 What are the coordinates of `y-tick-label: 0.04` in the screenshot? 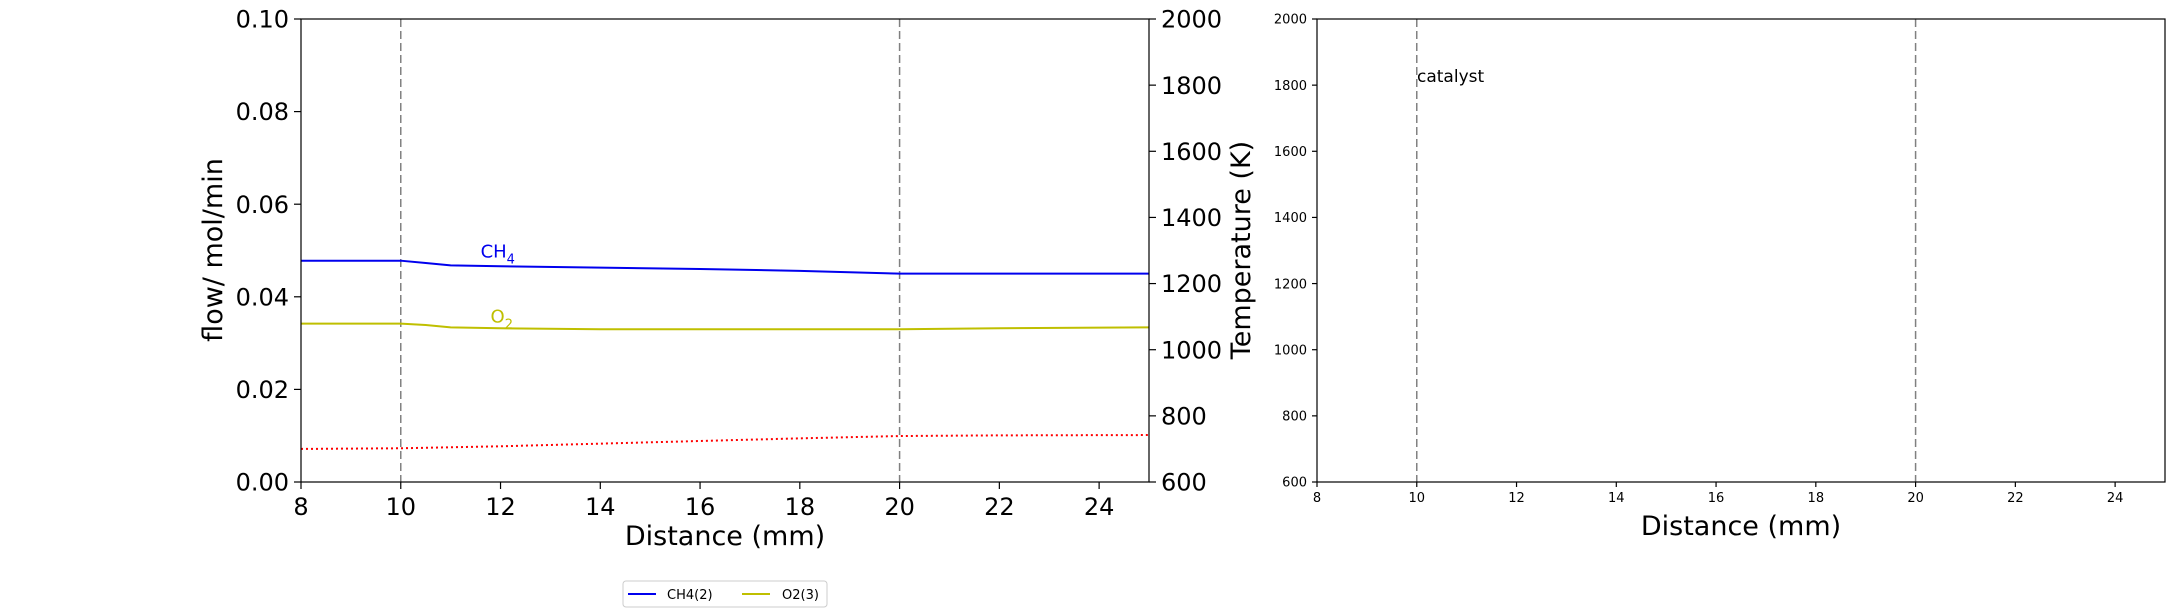 It's located at (262, 297).